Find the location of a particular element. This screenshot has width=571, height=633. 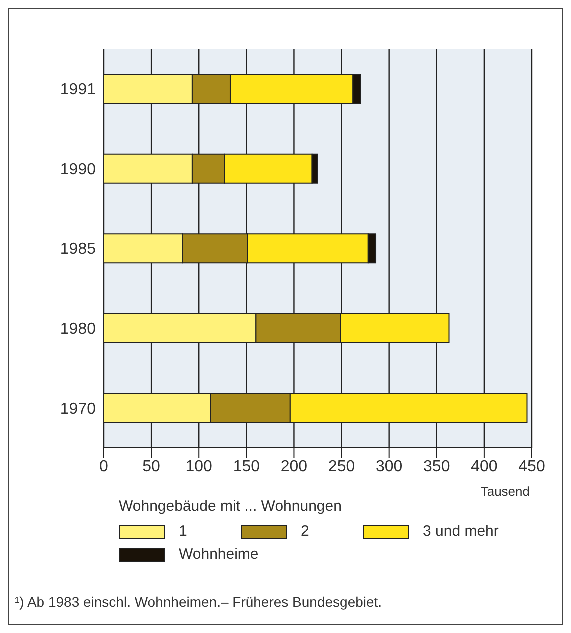

x-tick-label: 450 is located at coordinates (532, 467).